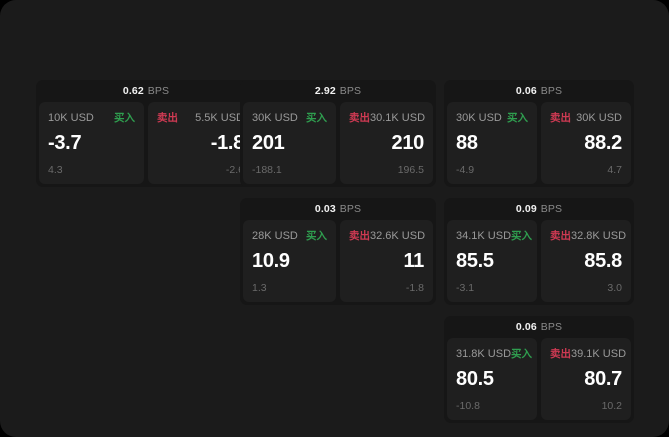 Image resolution: width=669 pixels, height=437 pixels. Describe the element at coordinates (398, 236) in the screenshot. I see `sell-size-label: 32.6K USD` at that location.